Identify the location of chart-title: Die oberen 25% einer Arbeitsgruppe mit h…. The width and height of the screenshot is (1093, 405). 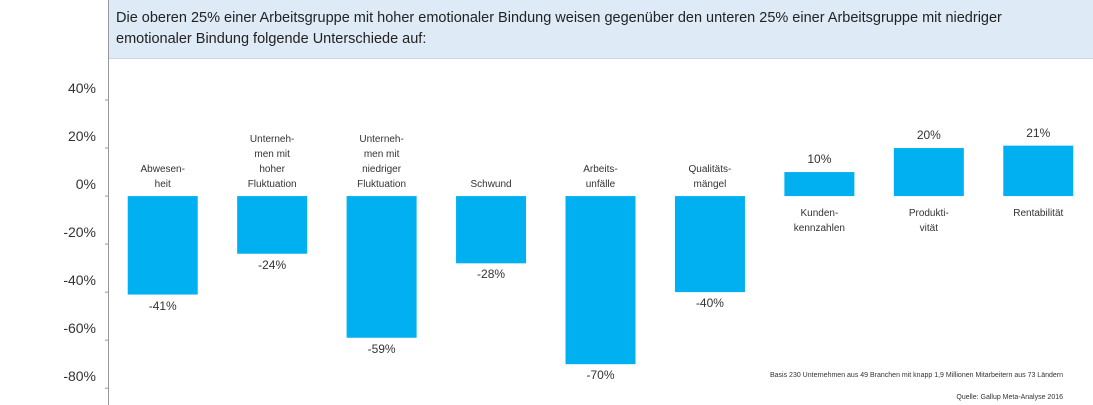
(559, 28).